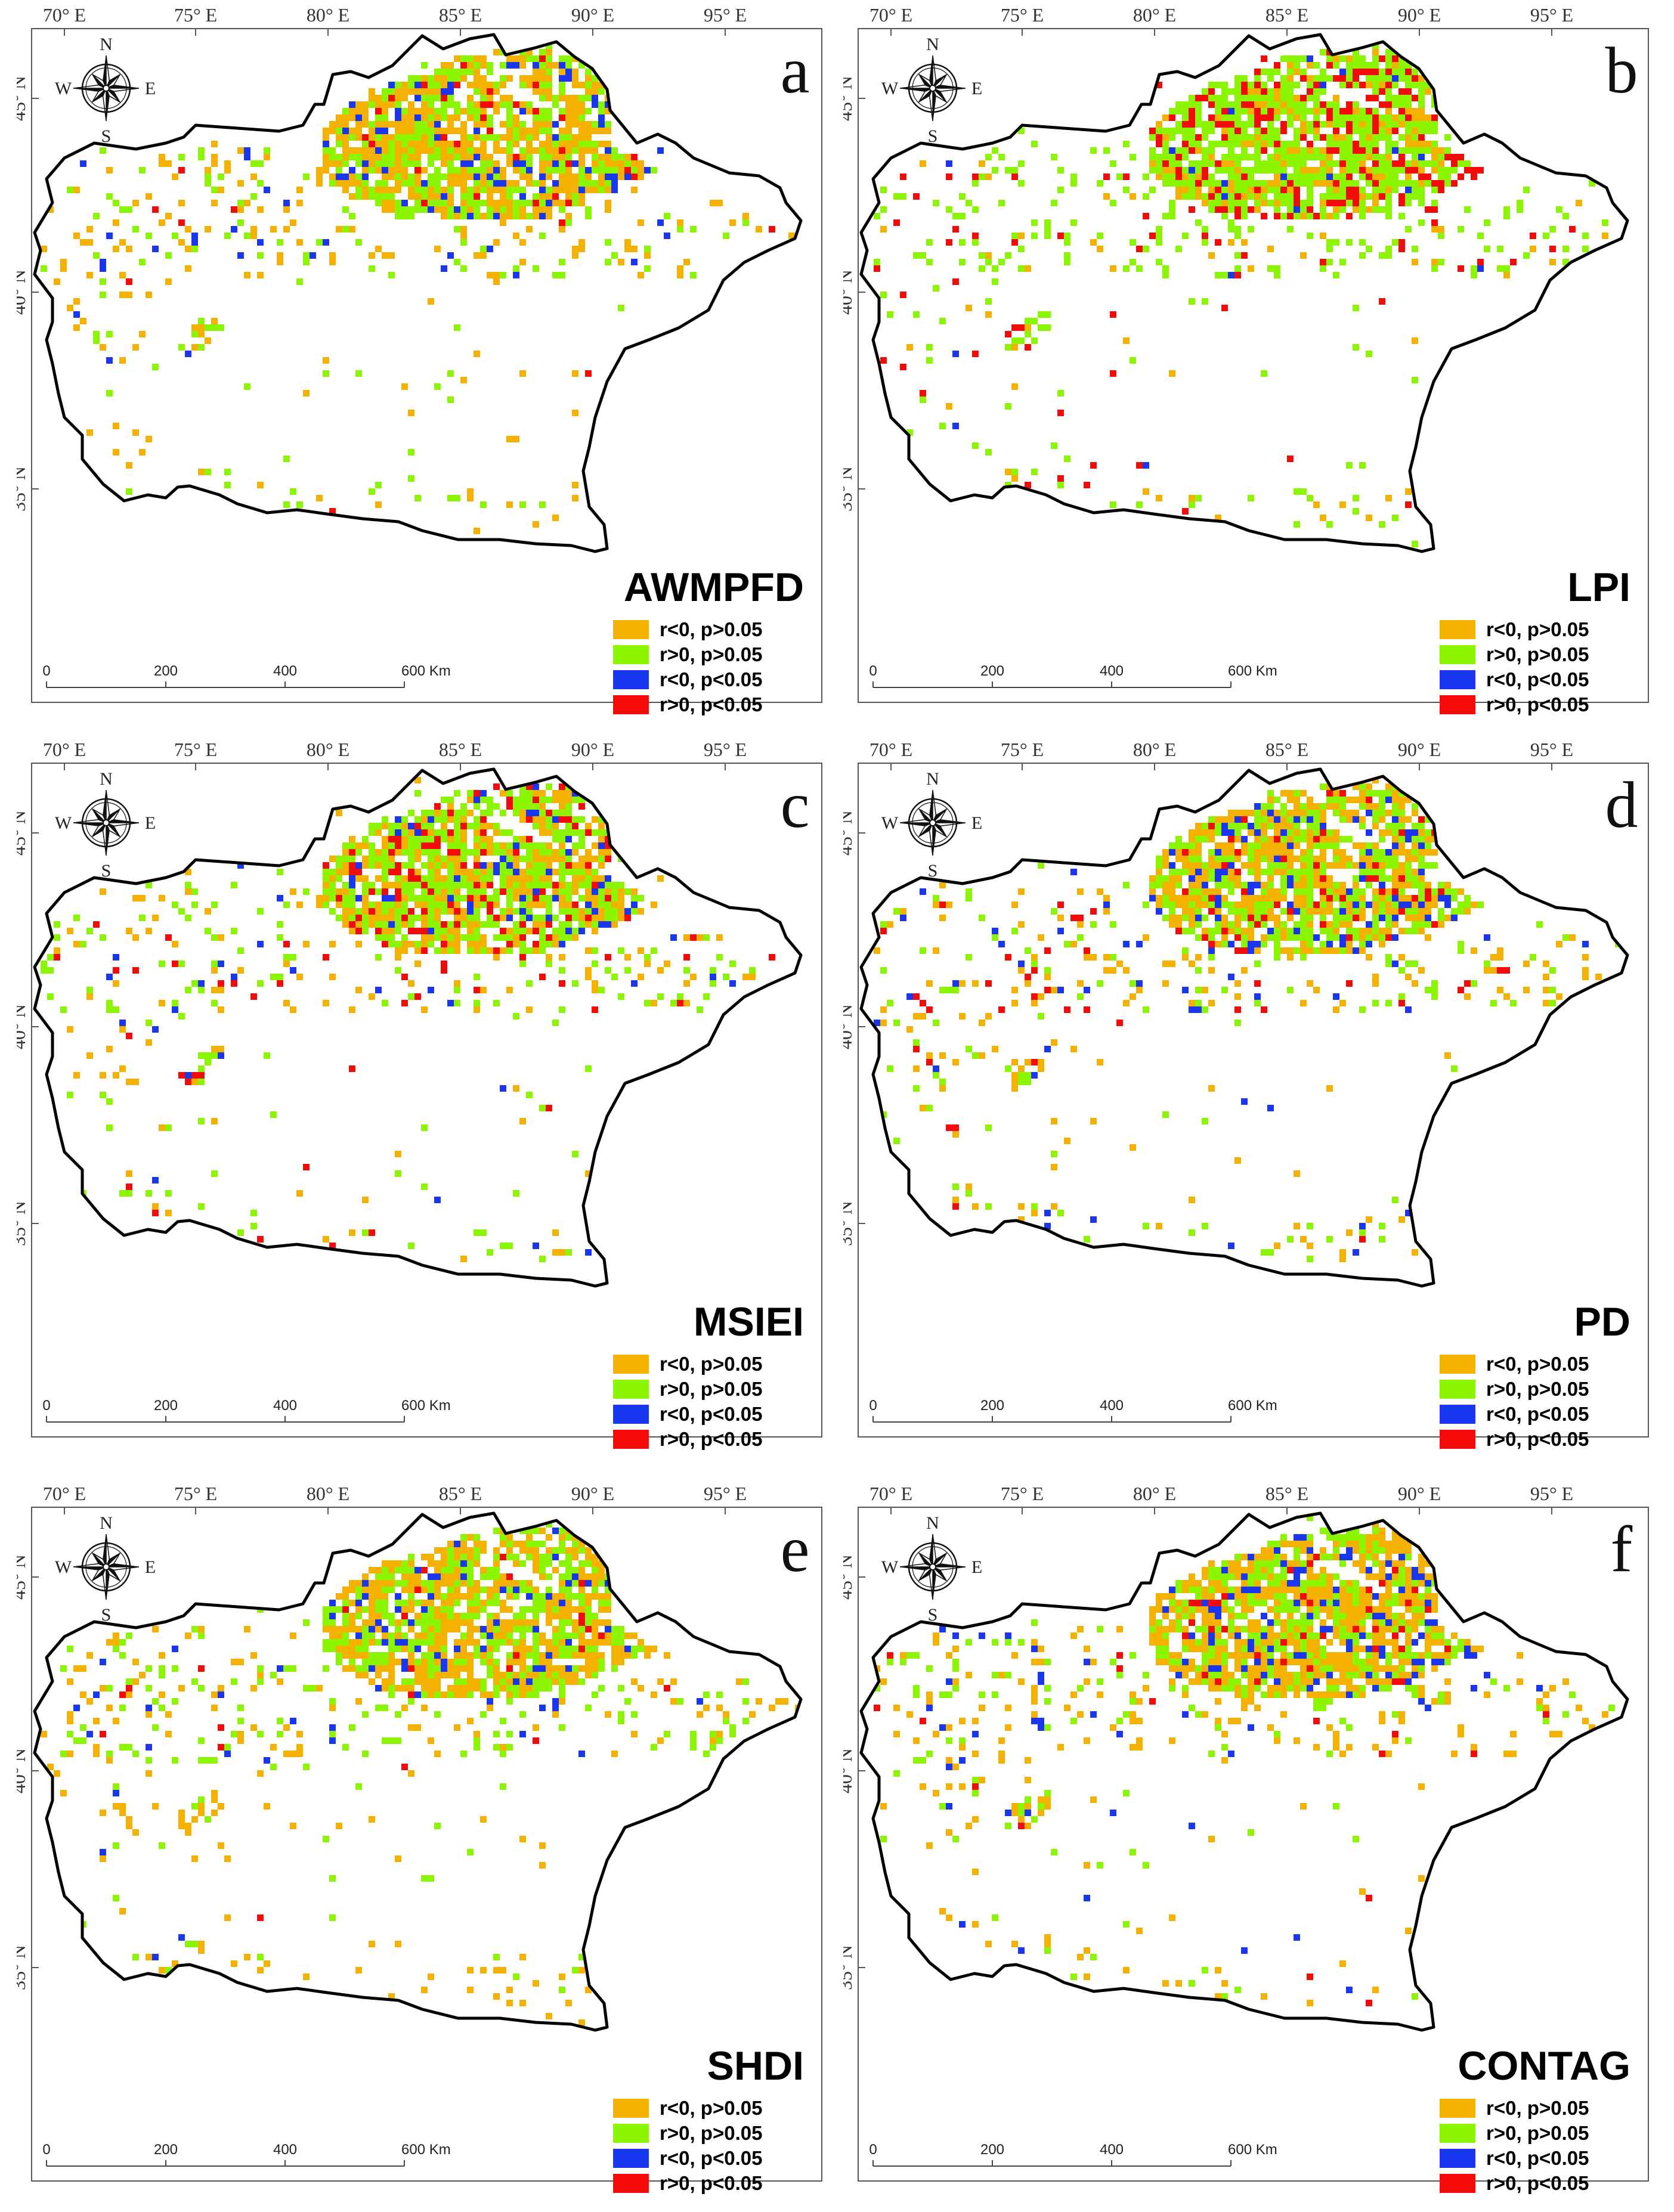 Image resolution: width=1674 pixels, height=2212 pixels. Describe the element at coordinates (1154, 15) in the screenshot. I see `lon-tick-label: 80° E` at that location.